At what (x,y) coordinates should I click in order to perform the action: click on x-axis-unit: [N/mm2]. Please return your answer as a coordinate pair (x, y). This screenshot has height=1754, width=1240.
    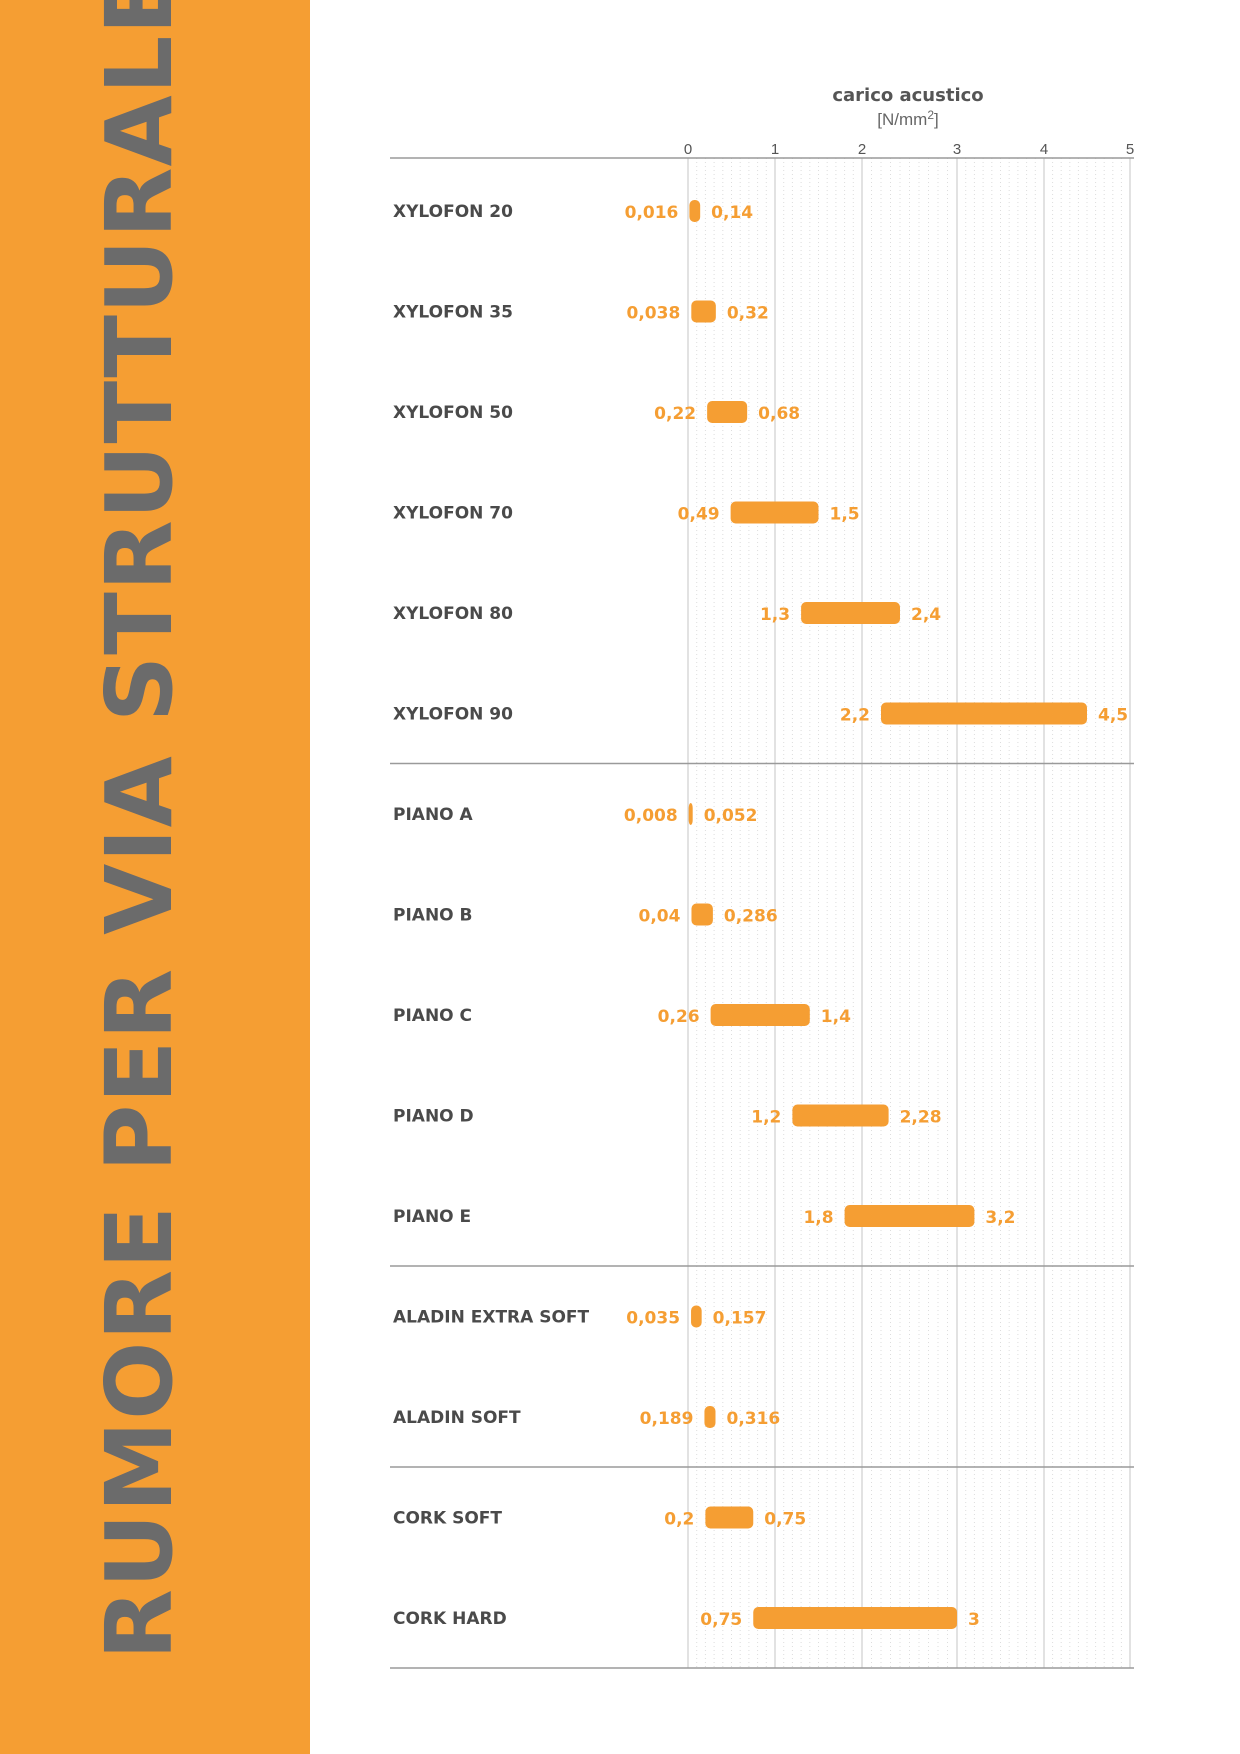
    Looking at the image, I should click on (907, 118).